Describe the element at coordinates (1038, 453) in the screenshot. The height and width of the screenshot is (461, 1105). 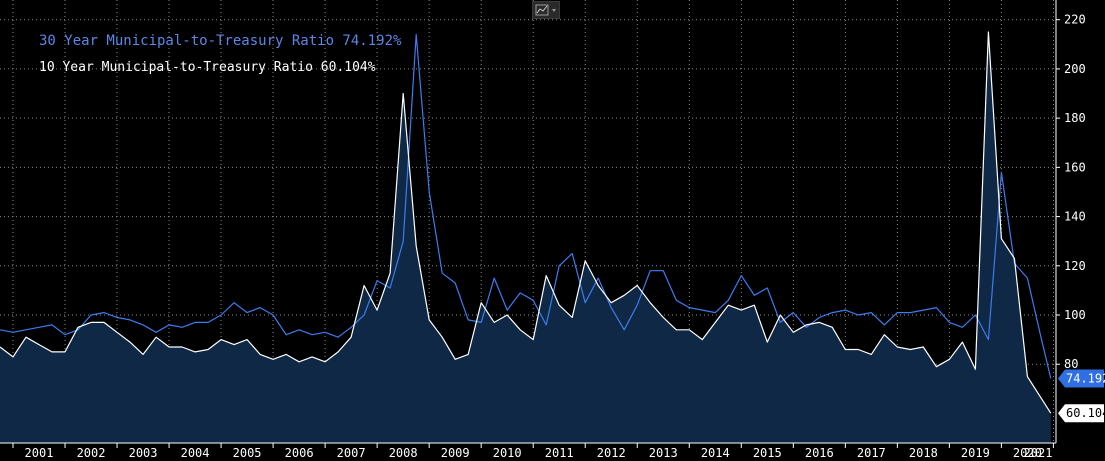
I see `x-tick-label-2021: 2021` at that location.